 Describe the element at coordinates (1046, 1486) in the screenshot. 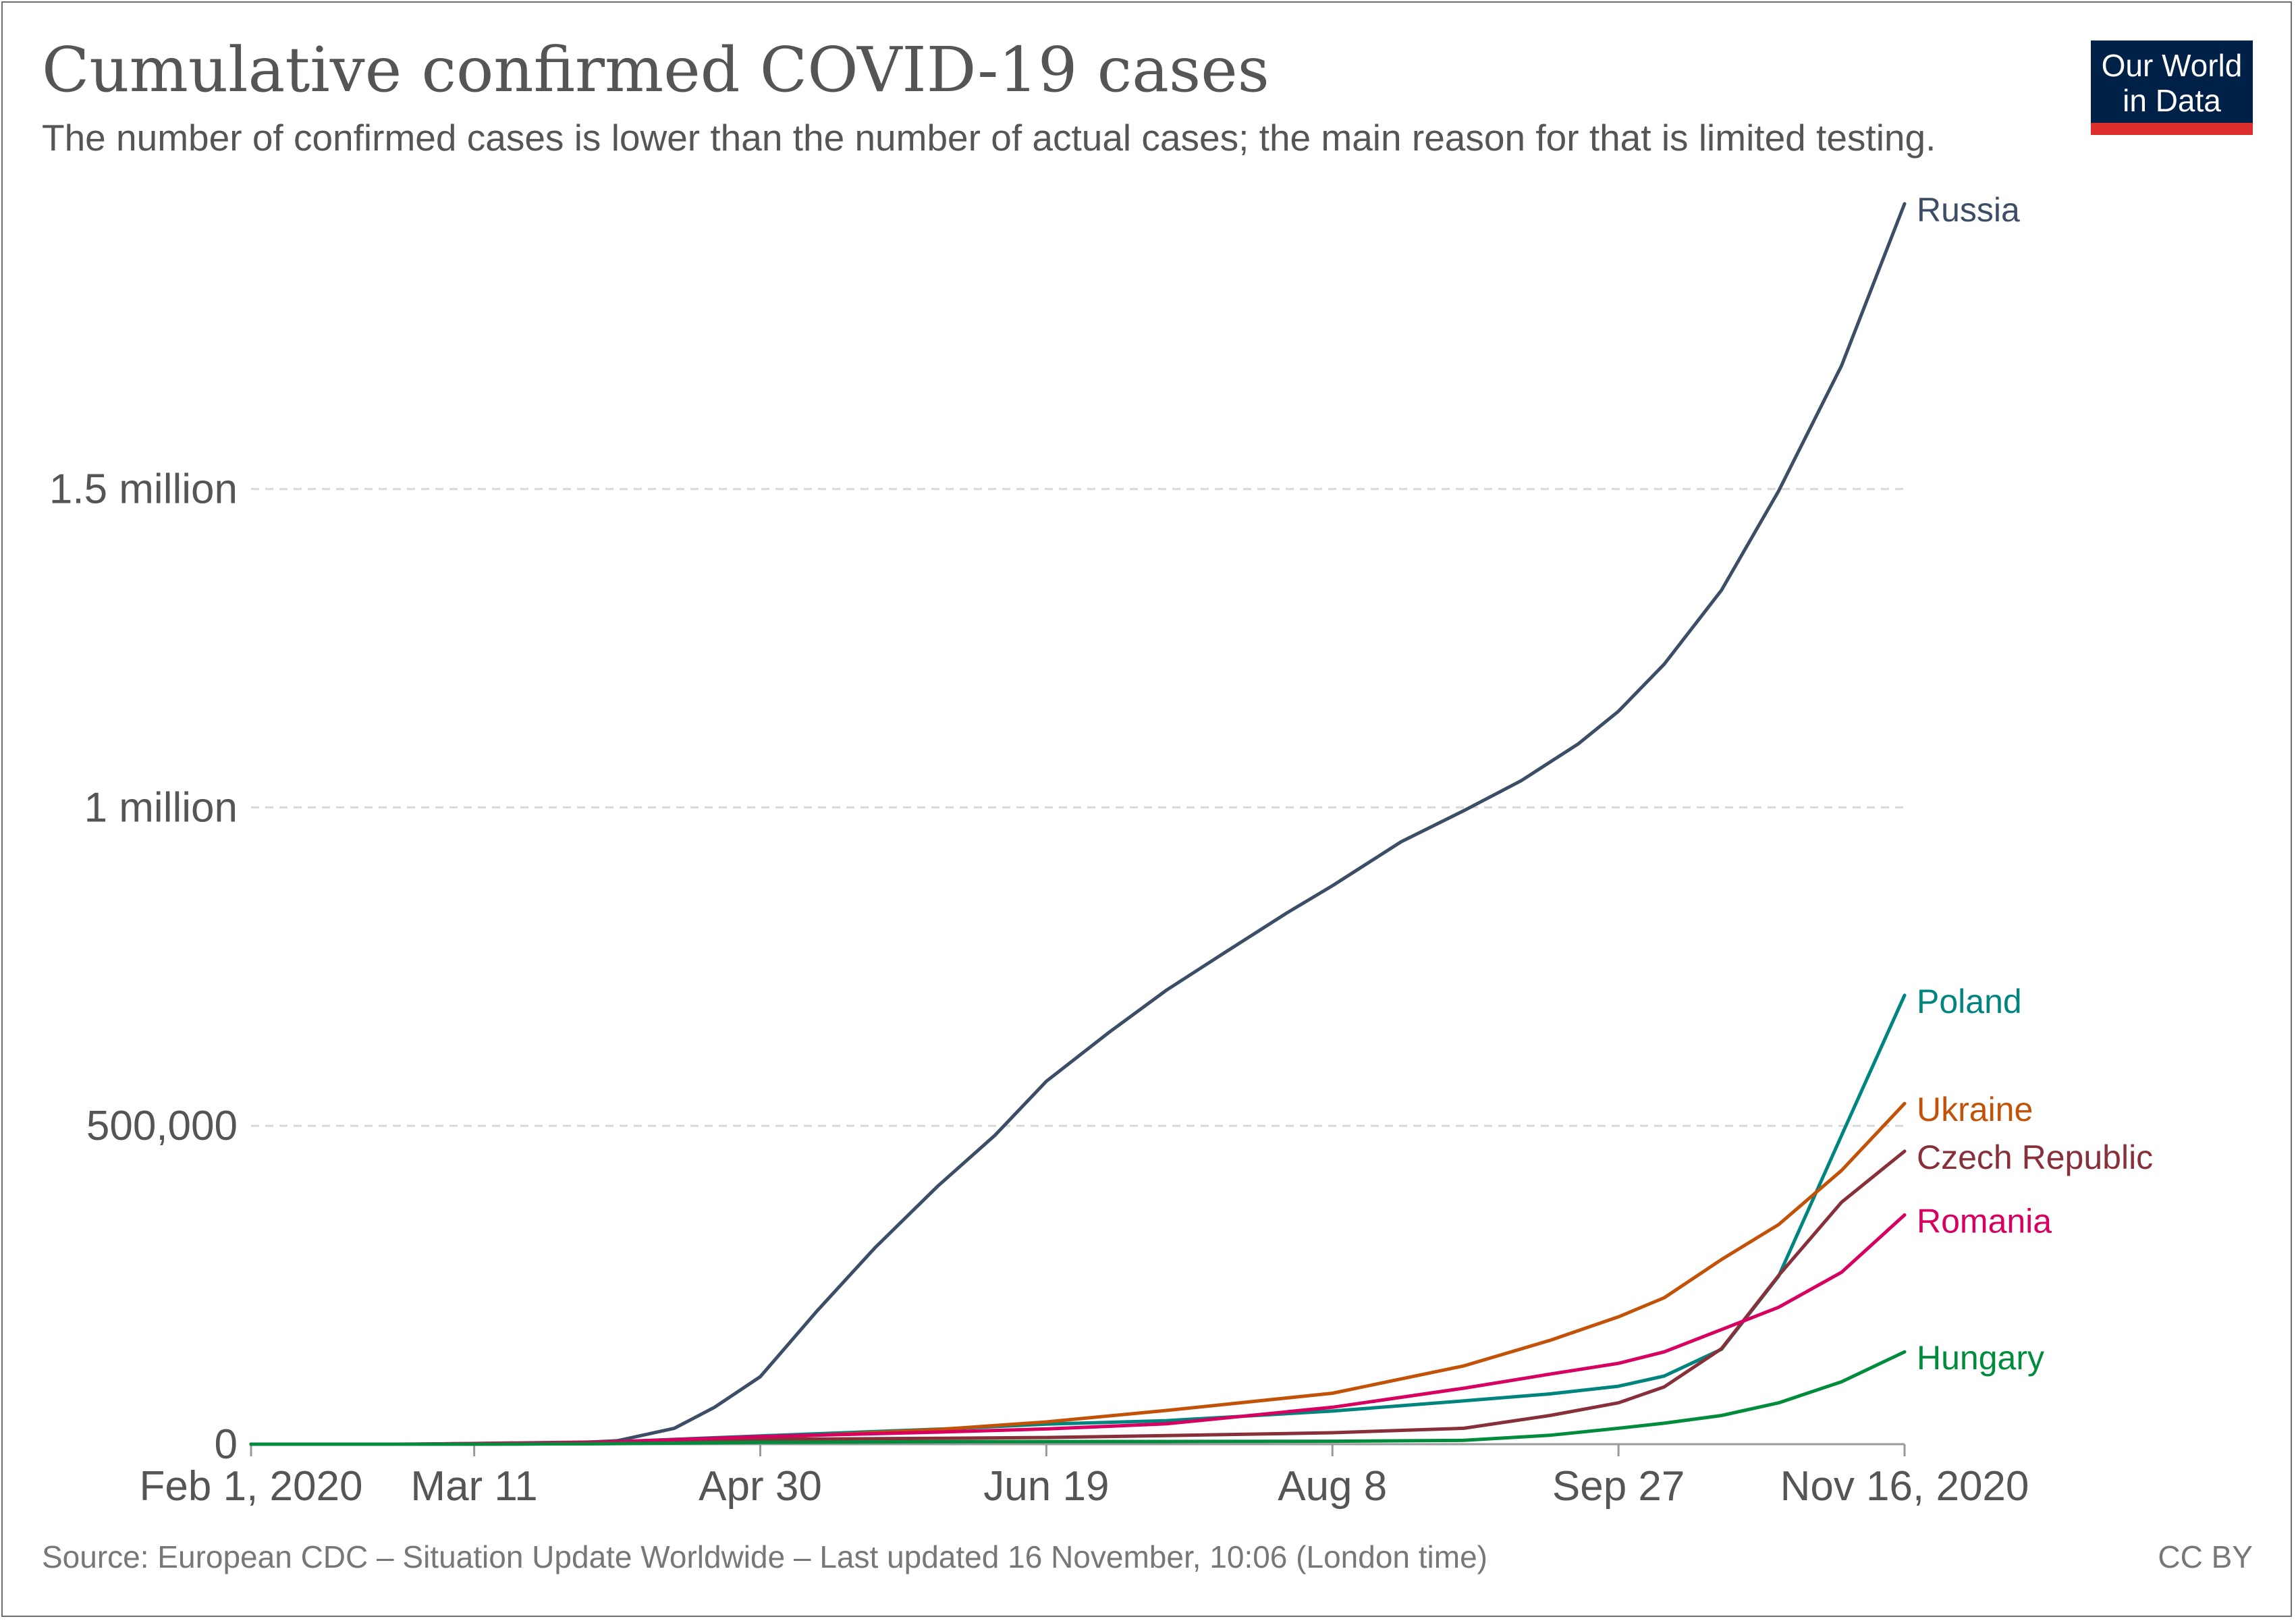

I see `x-tick-label: Jun 19` at that location.